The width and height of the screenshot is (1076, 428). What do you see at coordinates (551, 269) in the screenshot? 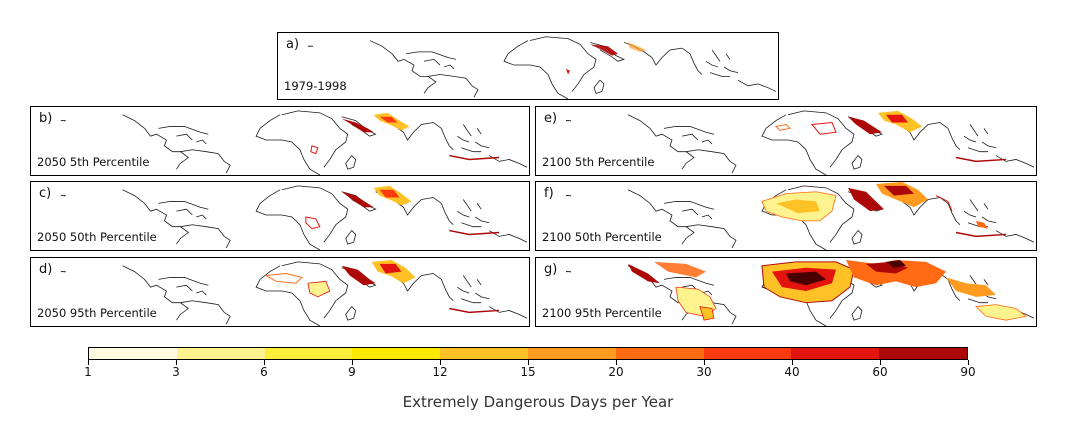
I see `panel-letter-g: g)` at bounding box center [551, 269].